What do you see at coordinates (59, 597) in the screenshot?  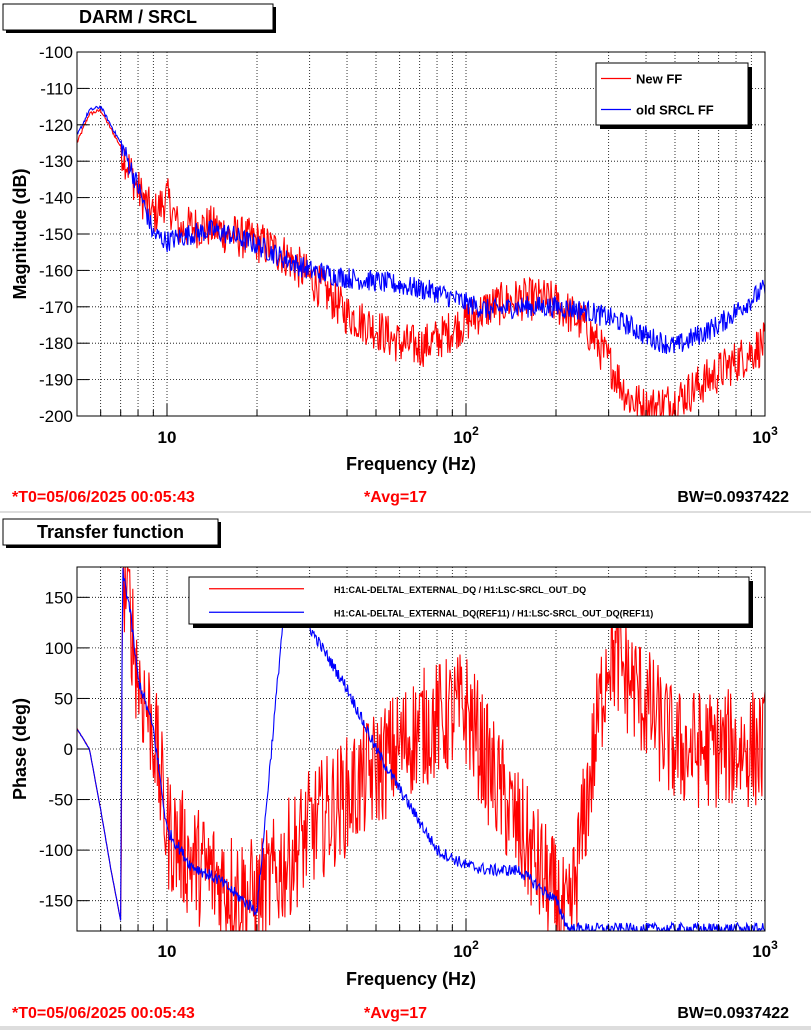 I see `y-tick-label: 150` at bounding box center [59, 597].